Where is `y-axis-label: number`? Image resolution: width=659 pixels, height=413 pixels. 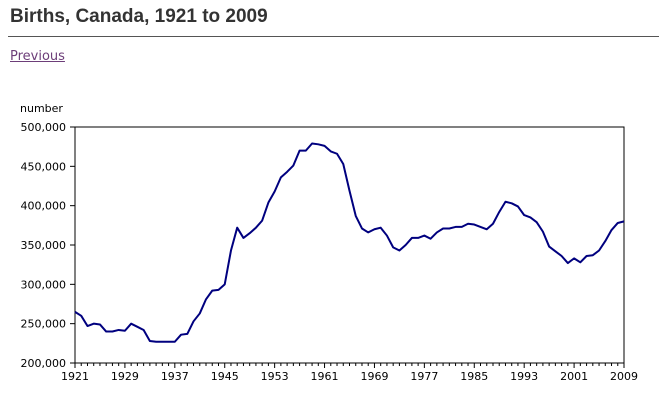
y-axis-label: number is located at coordinates (41, 108).